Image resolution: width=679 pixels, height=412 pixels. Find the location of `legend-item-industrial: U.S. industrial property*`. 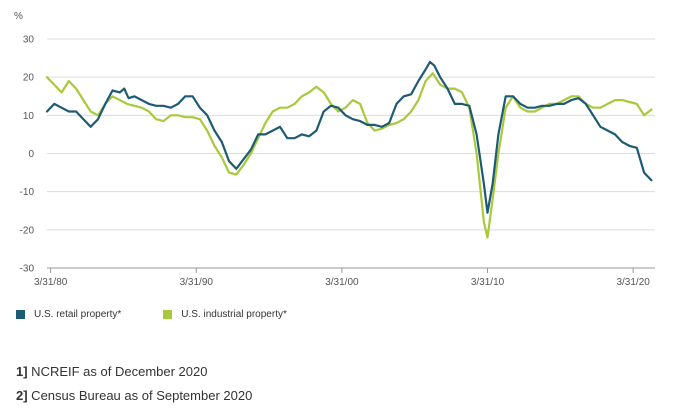

legend-item-industrial: U.S. industrial property* is located at coordinates (225, 314).